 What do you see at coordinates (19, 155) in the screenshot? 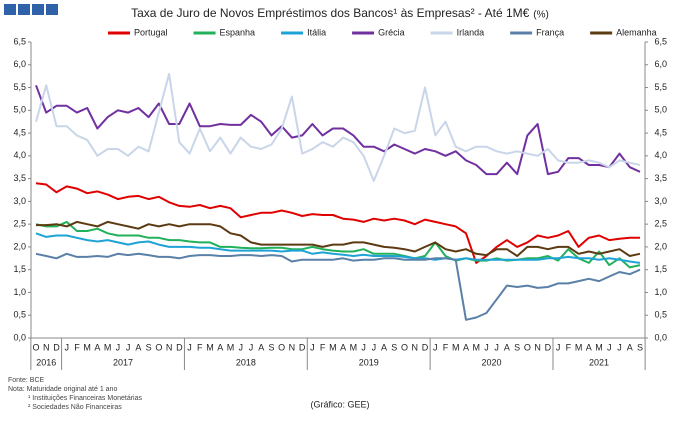
I see `y-tick-label: 4,0` at bounding box center [19, 155].